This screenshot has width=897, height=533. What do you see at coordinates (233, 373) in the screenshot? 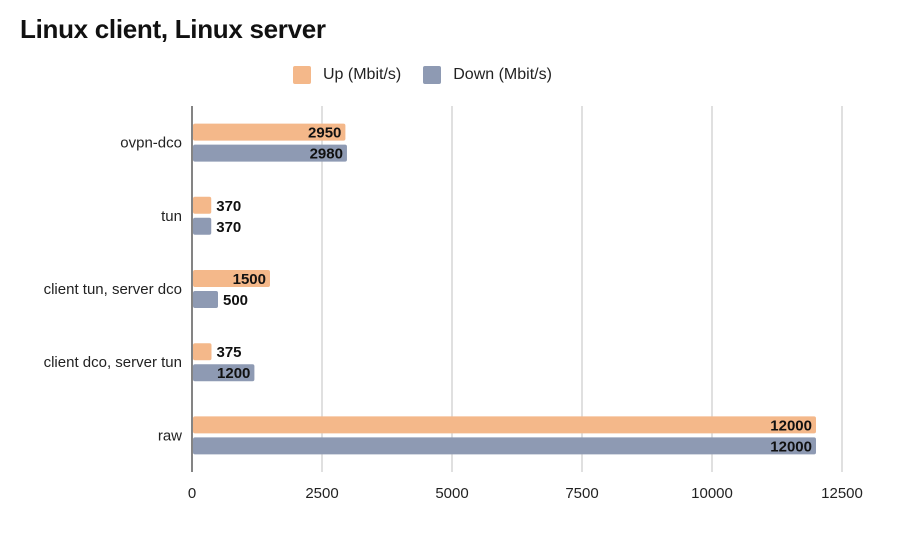
I see `data-label: 1200` at bounding box center [233, 373].